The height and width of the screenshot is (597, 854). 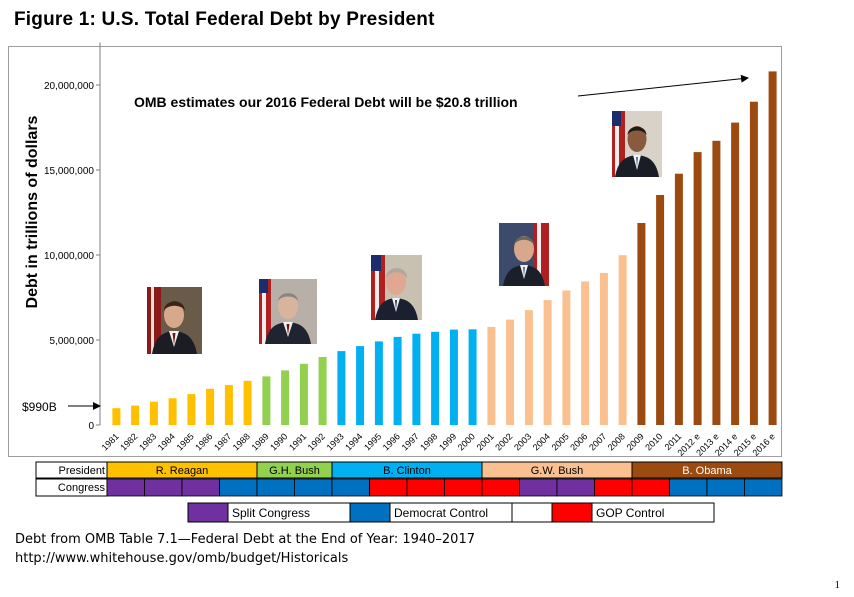 What do you see at coordinates (191, 409) in the screenshot?
I see `bar-1985` at bounding box center [191, 409].